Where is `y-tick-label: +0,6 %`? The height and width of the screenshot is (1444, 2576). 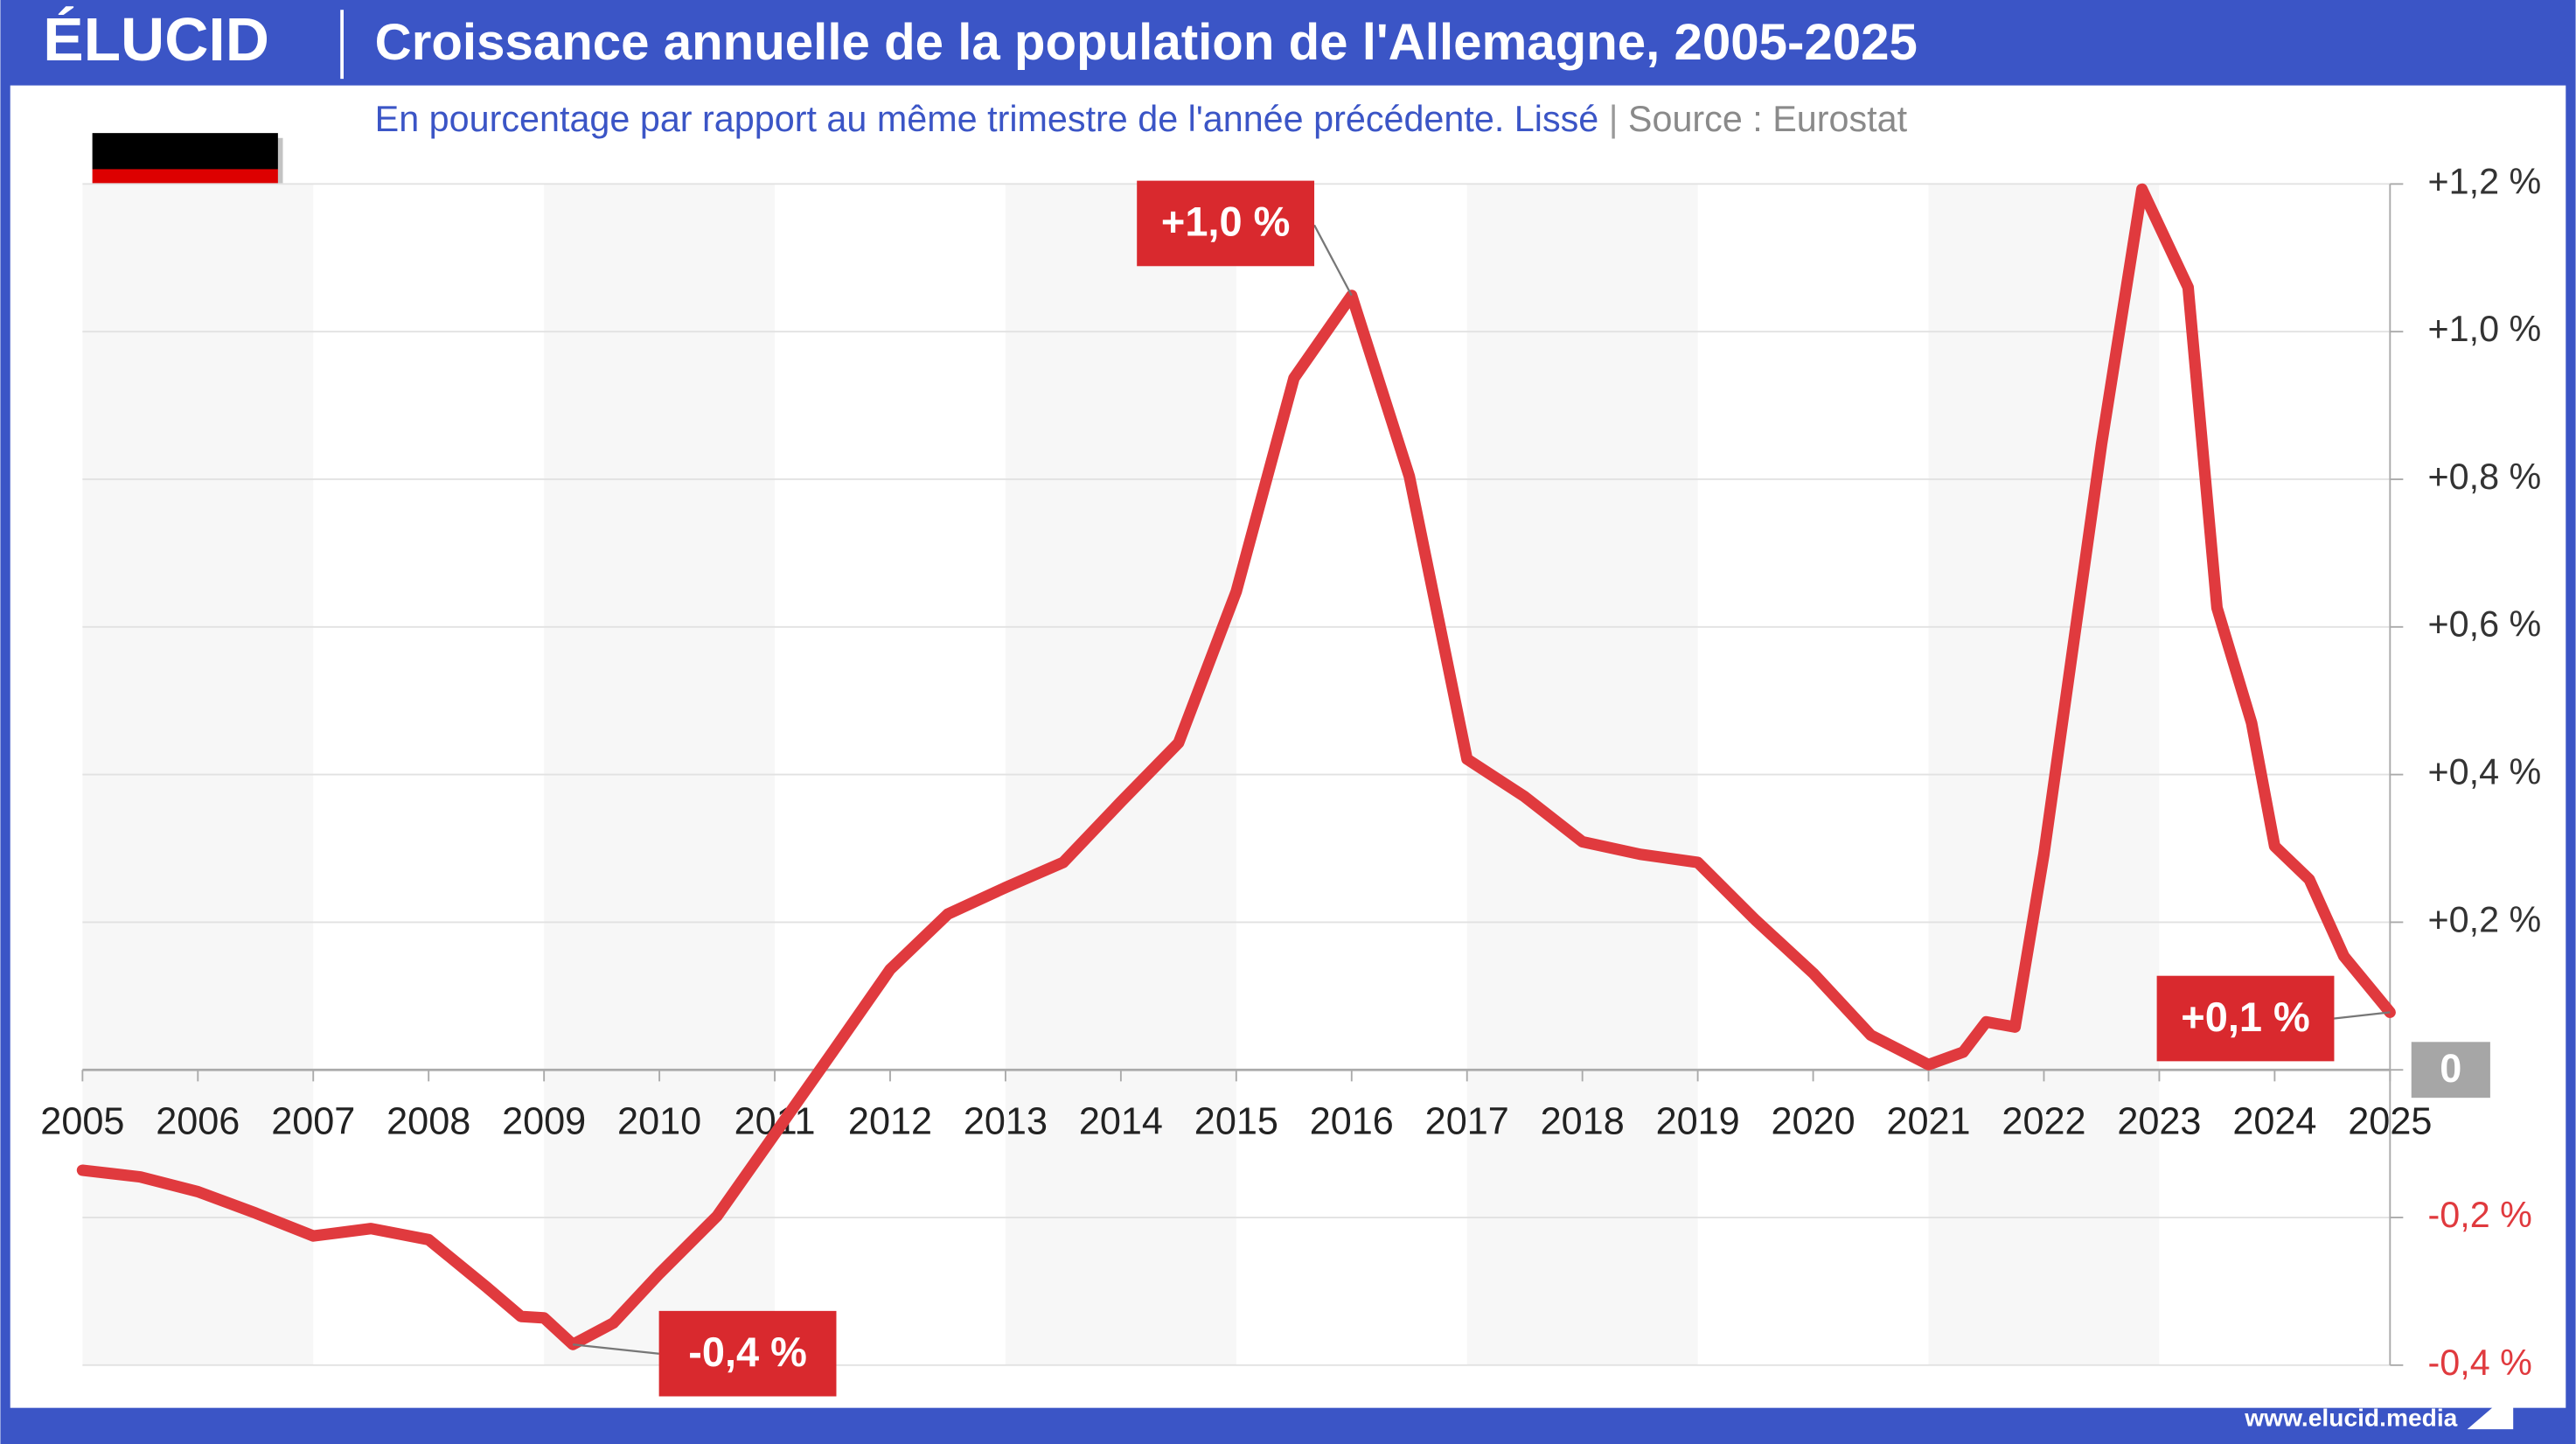
y-tick-label: +0,6 % is located at coordinates (2485, 624).